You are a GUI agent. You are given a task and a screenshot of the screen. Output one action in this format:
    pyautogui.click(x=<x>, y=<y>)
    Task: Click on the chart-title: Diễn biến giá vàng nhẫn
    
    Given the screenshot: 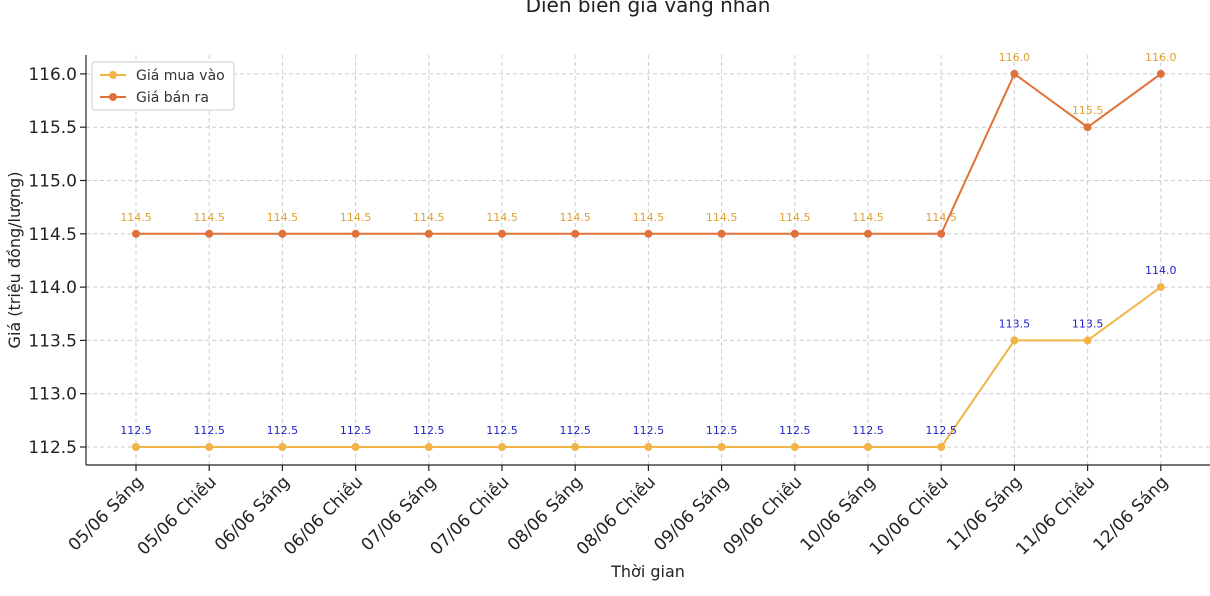 What is the action you would take?
    pyautogui.click(x=648, y=8)
    